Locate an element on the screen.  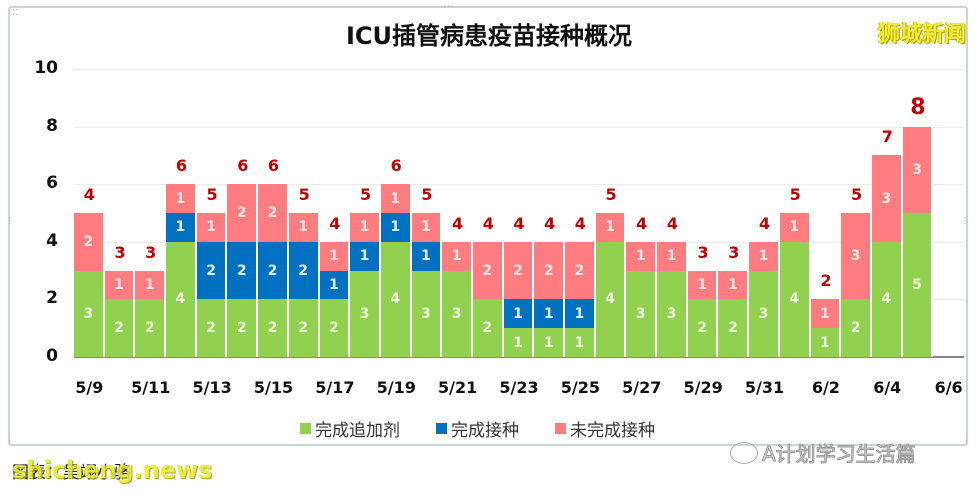
total-label: 7 is located at coordinates (887, 137).